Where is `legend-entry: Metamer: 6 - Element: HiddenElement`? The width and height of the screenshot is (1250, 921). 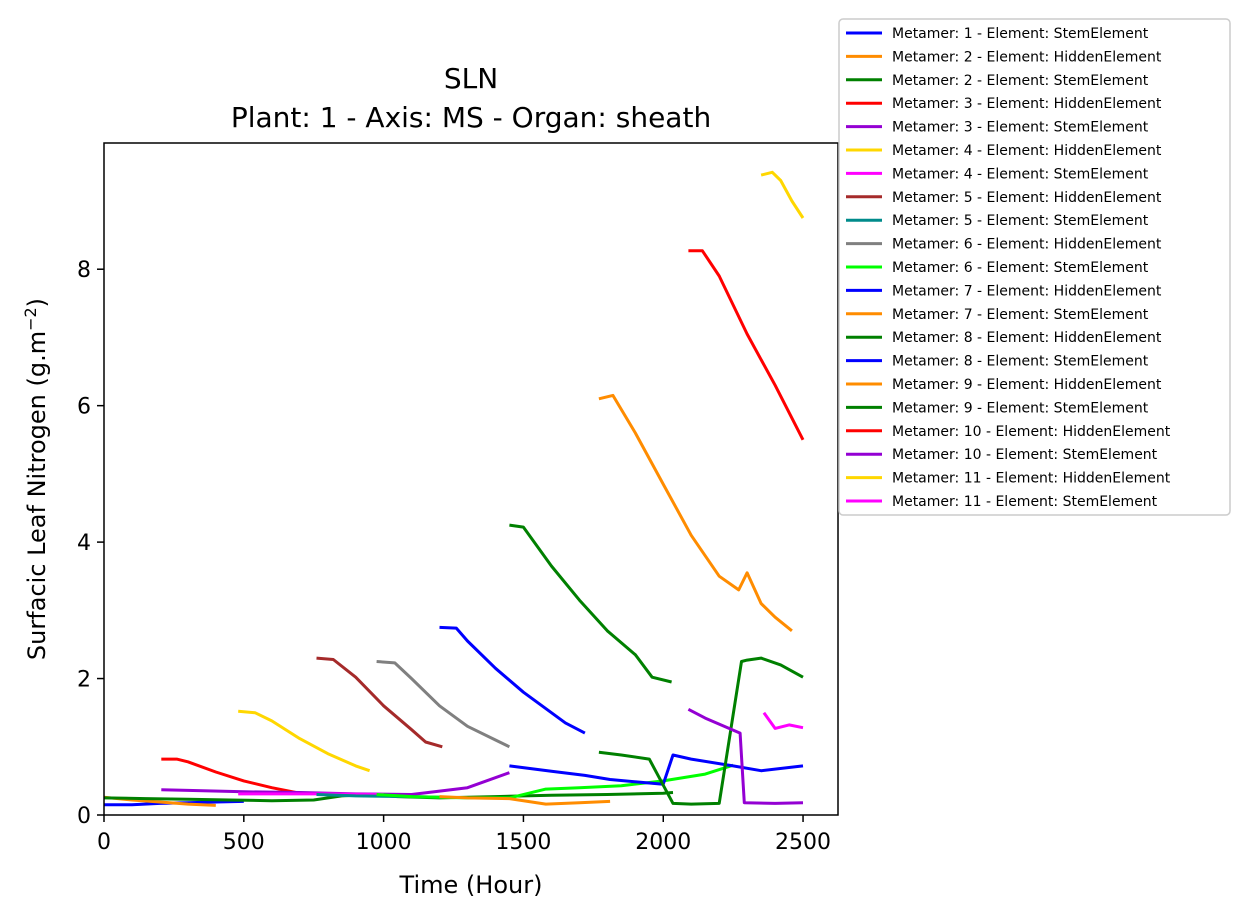 legend-entry: Metamer: 6 - Element: HiddenElement is located at coordinates (1027, 245).